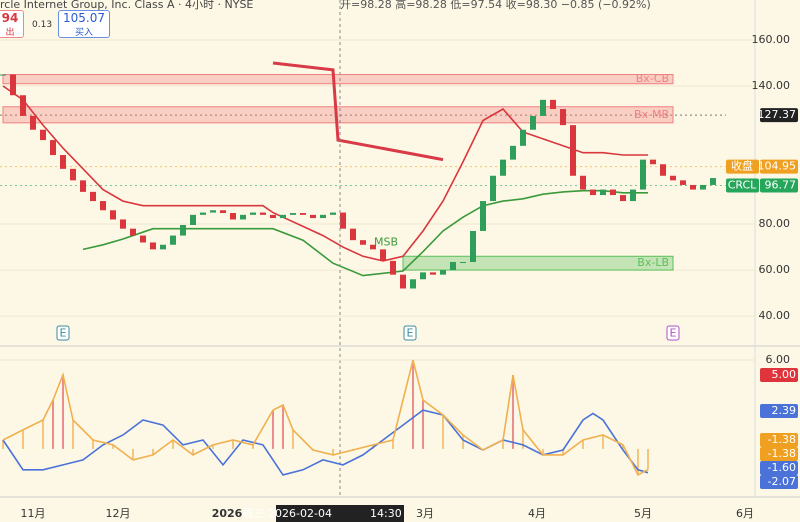 The width and height of the screenshot is (800, 522). What do you see at coordinates (781, 184) in the screenshot?
I see `price-label: 96.77` at bounding box center [781, 184].